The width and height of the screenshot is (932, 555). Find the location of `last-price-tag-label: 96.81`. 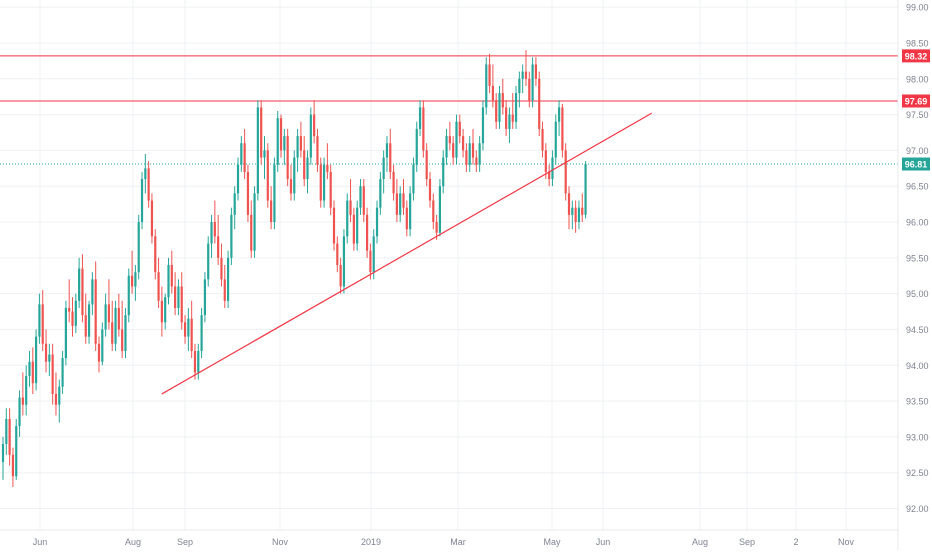

last-price-tag-label: 96.81 is located at coordinates (916, 165).